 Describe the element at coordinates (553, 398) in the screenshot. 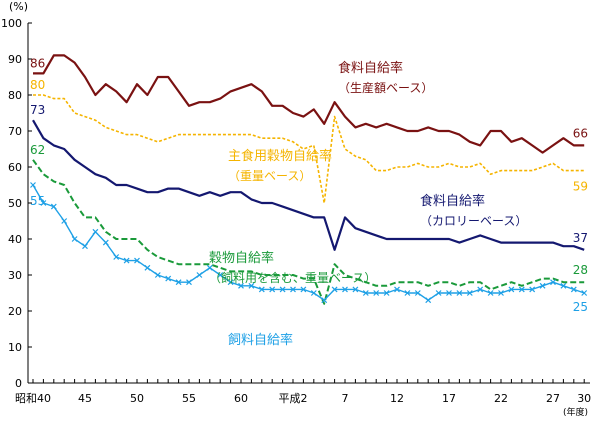

I see `x-tick-label: 27` at that location.